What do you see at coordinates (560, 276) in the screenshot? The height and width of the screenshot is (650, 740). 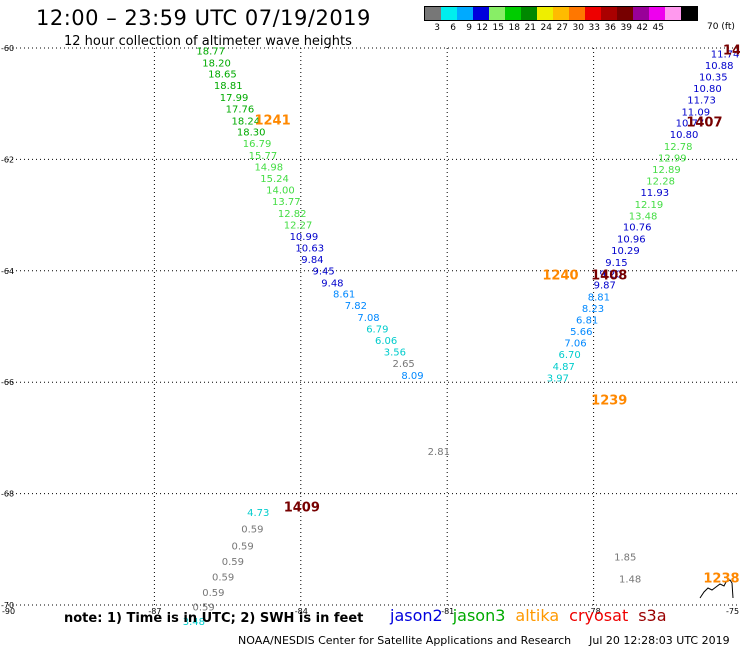 I see `track-id-label: 1240` at bounding box center [560, 276].